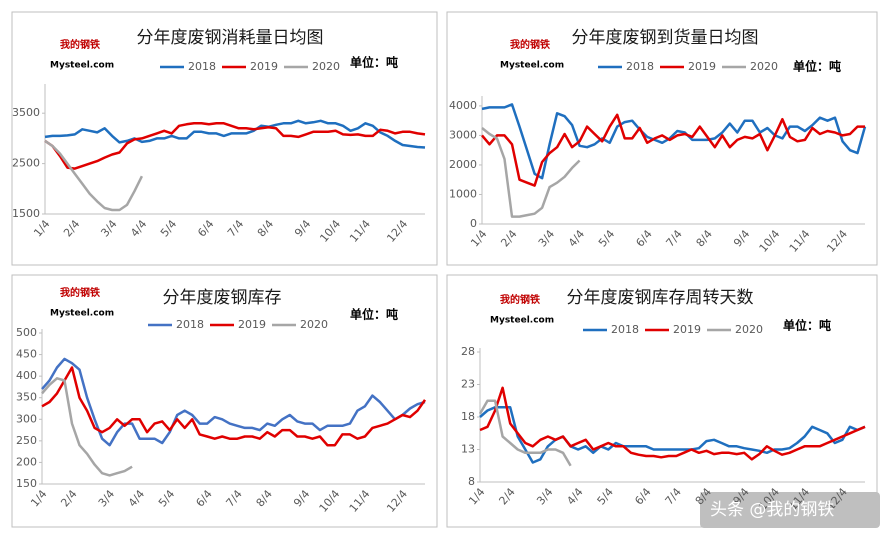 This screenshot has width=888, height=536. I want to click on y-tick-label: 28, so click(468, 351).